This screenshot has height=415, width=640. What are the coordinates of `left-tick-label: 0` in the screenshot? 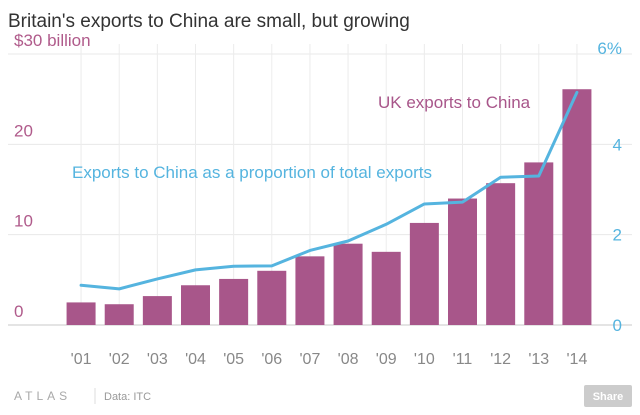 It's located at (18, 311).